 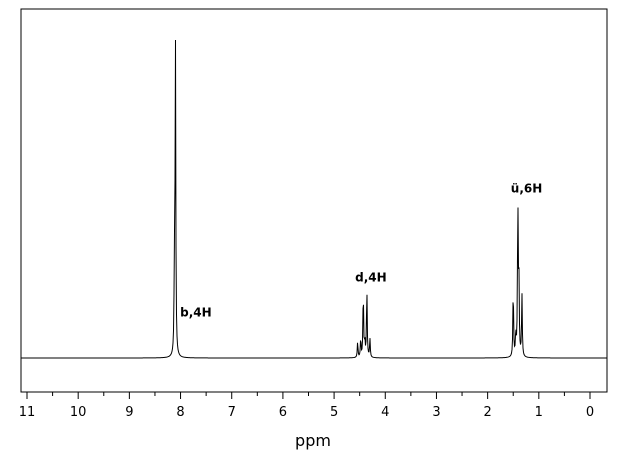 I want to click on peak-label: b,4H, so click(x=196, y=313).